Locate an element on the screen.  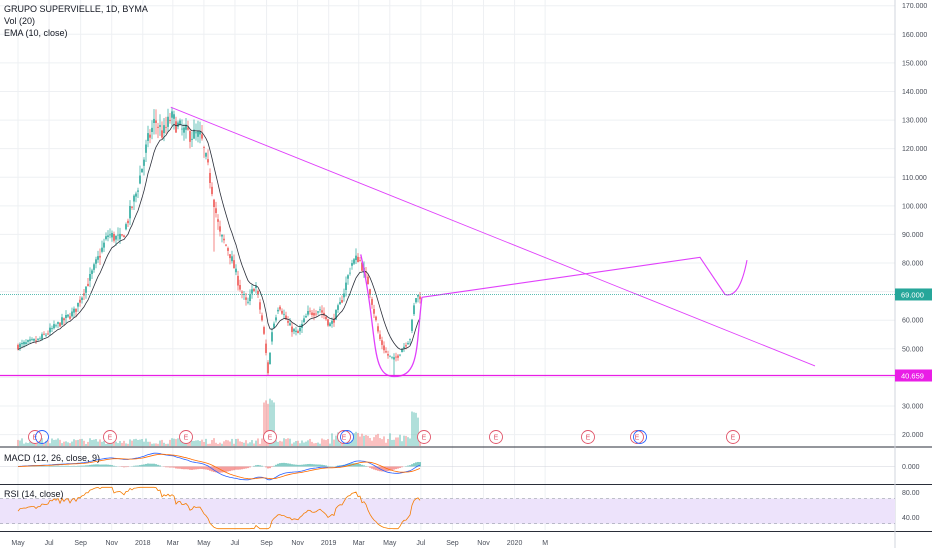
symbol-title: GRUPO SUPERVIELLE, 1D, BYMA is located at coordinates (76, 9).